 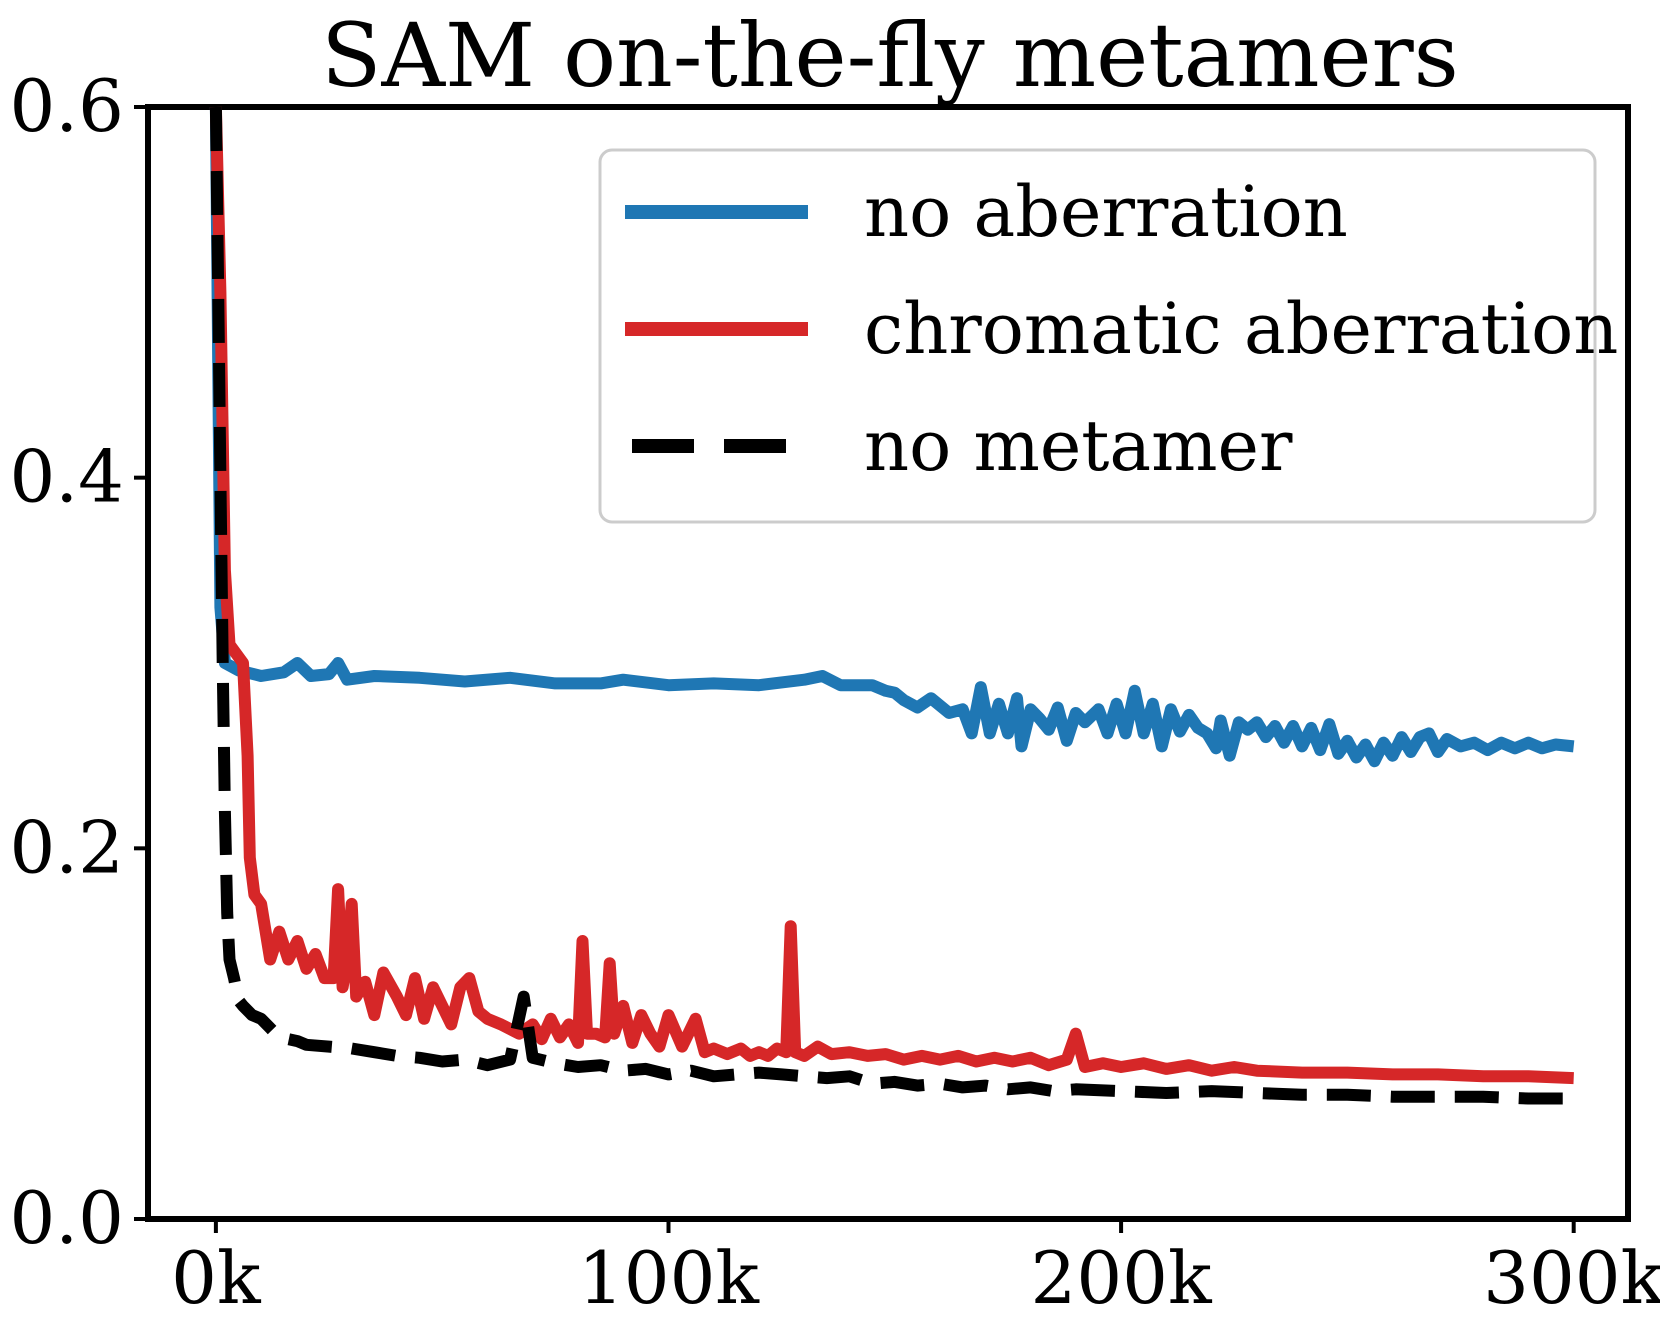 I want to click on legend-label: no aberration, so click(x=1106, y=212).